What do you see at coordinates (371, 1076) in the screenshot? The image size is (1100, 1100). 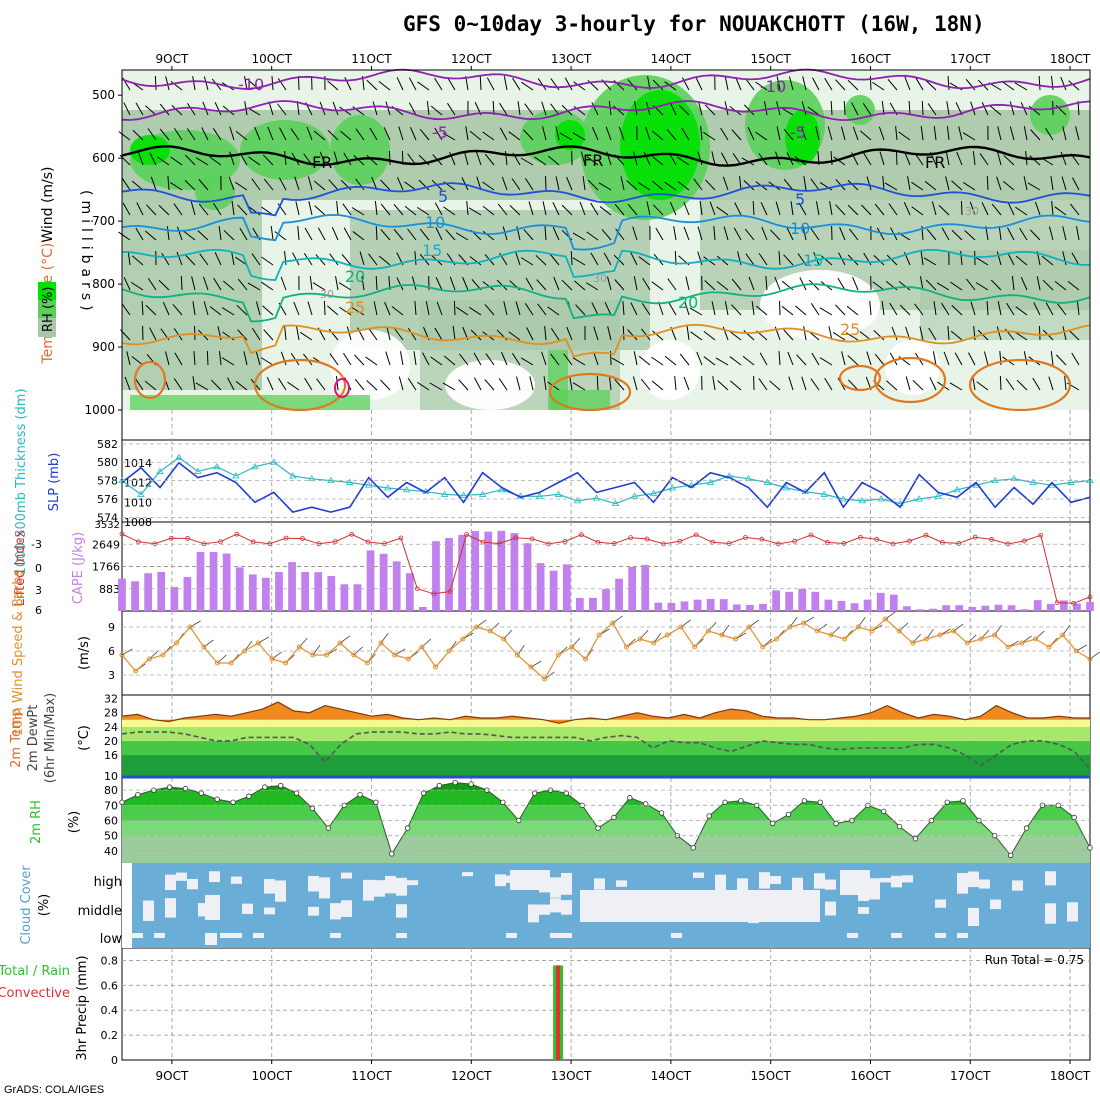 I see `bottom-tick-label-11OCT: 11OCT` at bounding box center [371, 1076].